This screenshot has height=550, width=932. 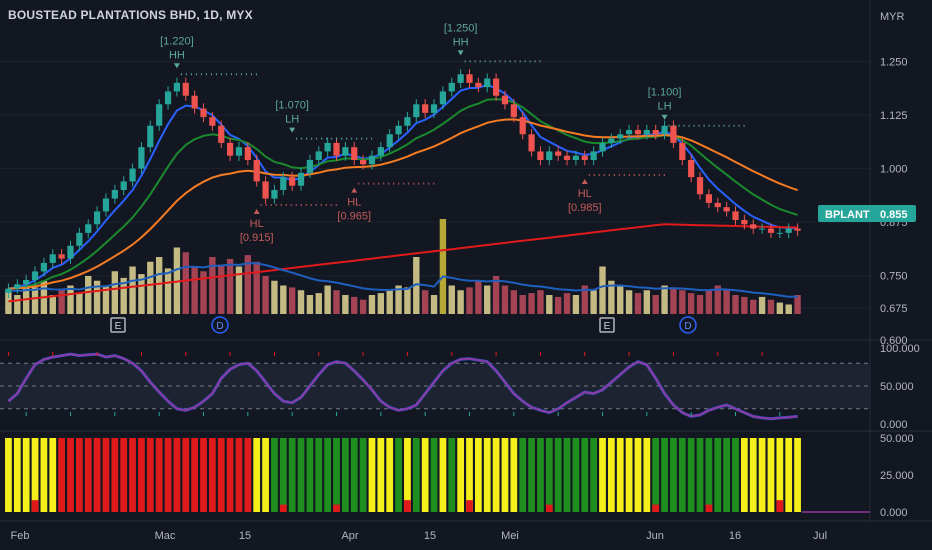 What do you see at coordinates (354, 217) in the screenshot?
I see `pivot-price-label: [0.965]` at bounding box center [354, 217].